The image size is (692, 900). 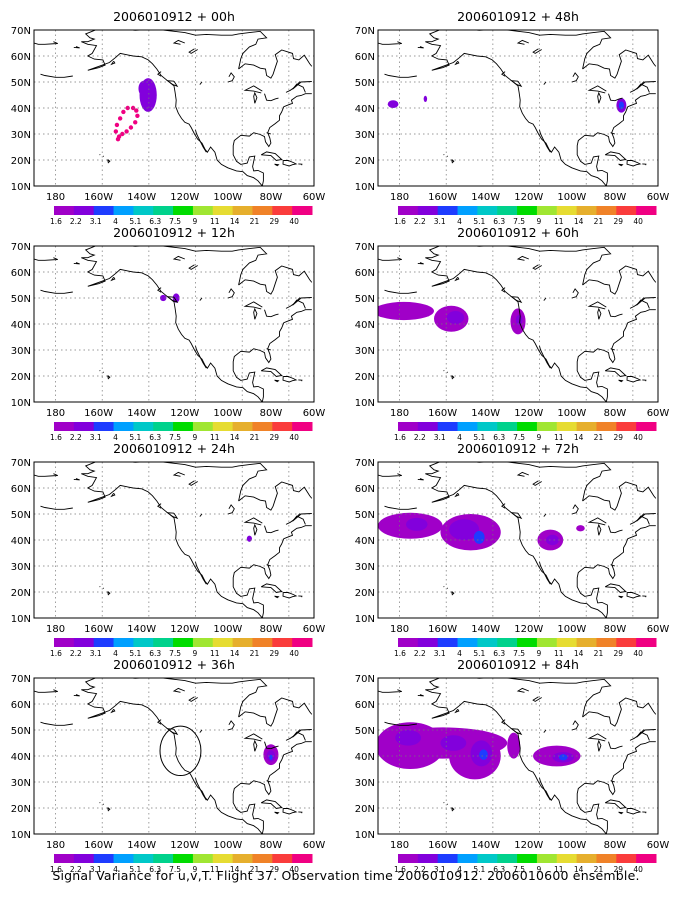 I want to click on observation-point, so click(x=123, y=112).